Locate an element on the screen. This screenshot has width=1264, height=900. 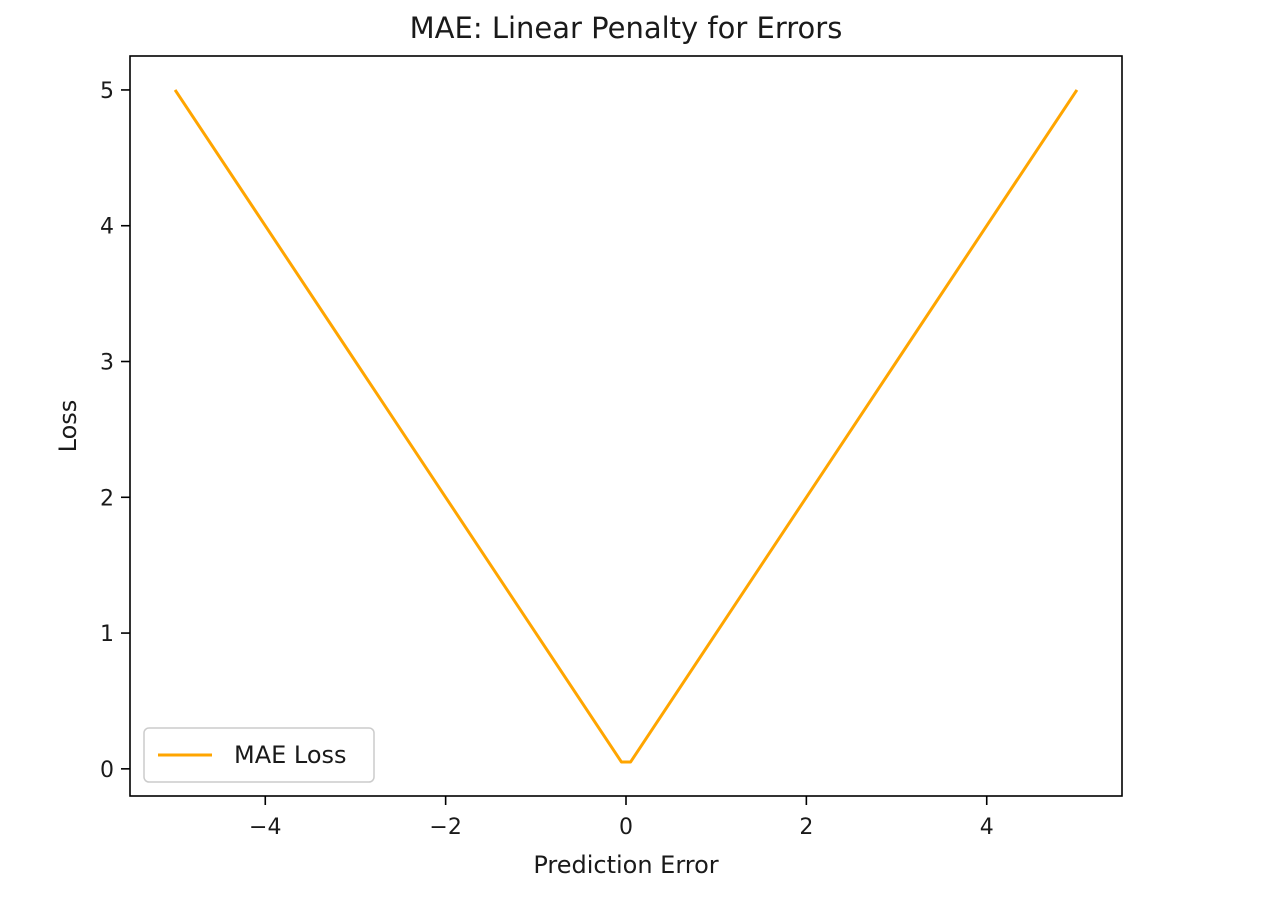
x-tick-label: −2 is located at coordinates (445, 827).